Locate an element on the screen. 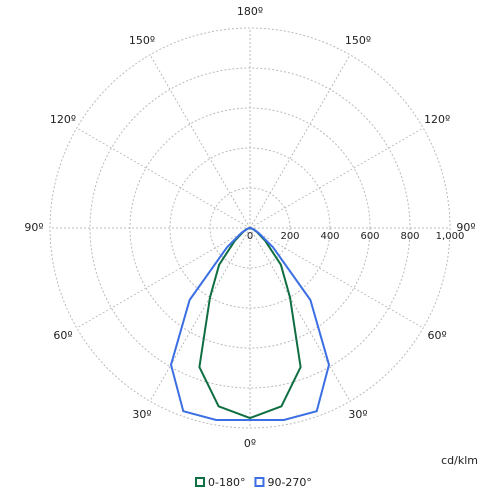 This screenshot has height=500, width=500. r-tick-label: 0 is located at coordinates (250, 236).